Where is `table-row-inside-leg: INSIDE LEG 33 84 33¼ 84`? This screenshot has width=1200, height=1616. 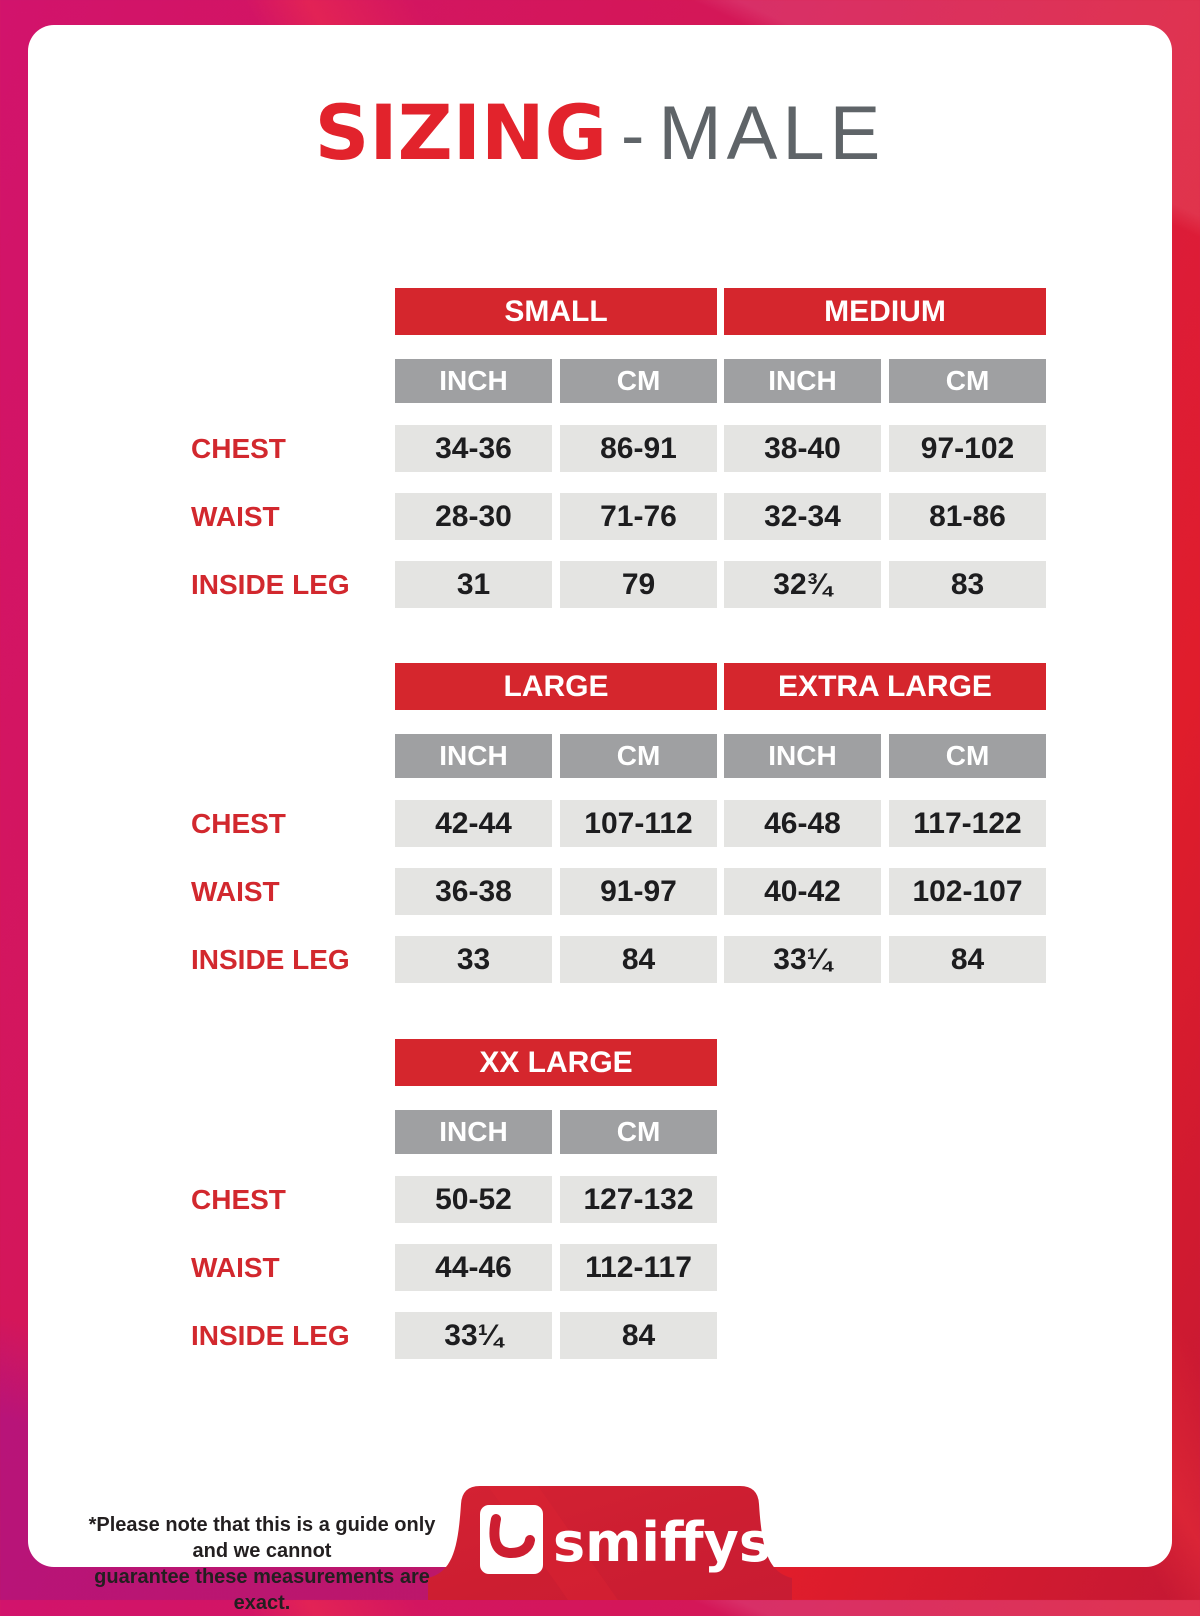
table-row-inside-leg: INSIDE LEG 33 84 33¼ 84 is located at coordinates (631, 959).